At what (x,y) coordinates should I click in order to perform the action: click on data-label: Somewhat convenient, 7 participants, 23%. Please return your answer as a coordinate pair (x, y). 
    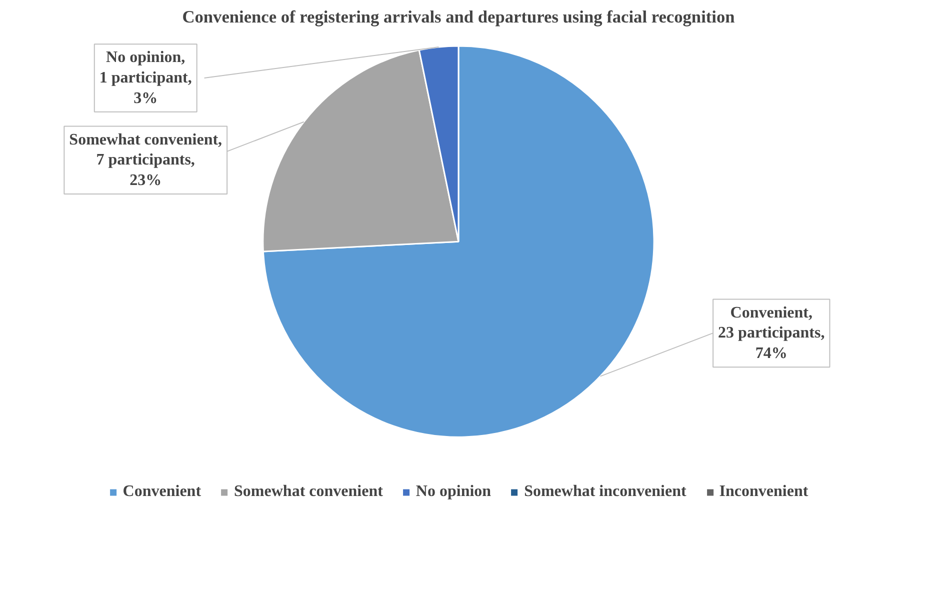
    Looking at the image, I should click on (145, 160).